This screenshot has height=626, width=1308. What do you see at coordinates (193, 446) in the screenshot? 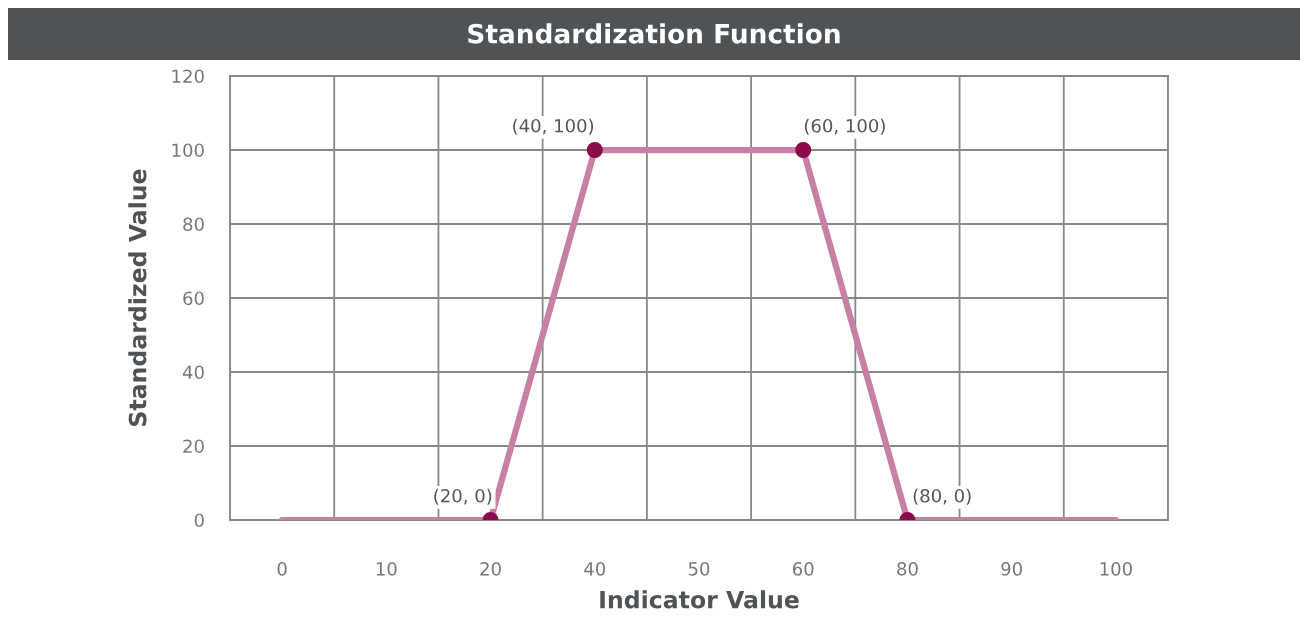
I see `y-tick-label: 20` at bounding box center [193, 446].